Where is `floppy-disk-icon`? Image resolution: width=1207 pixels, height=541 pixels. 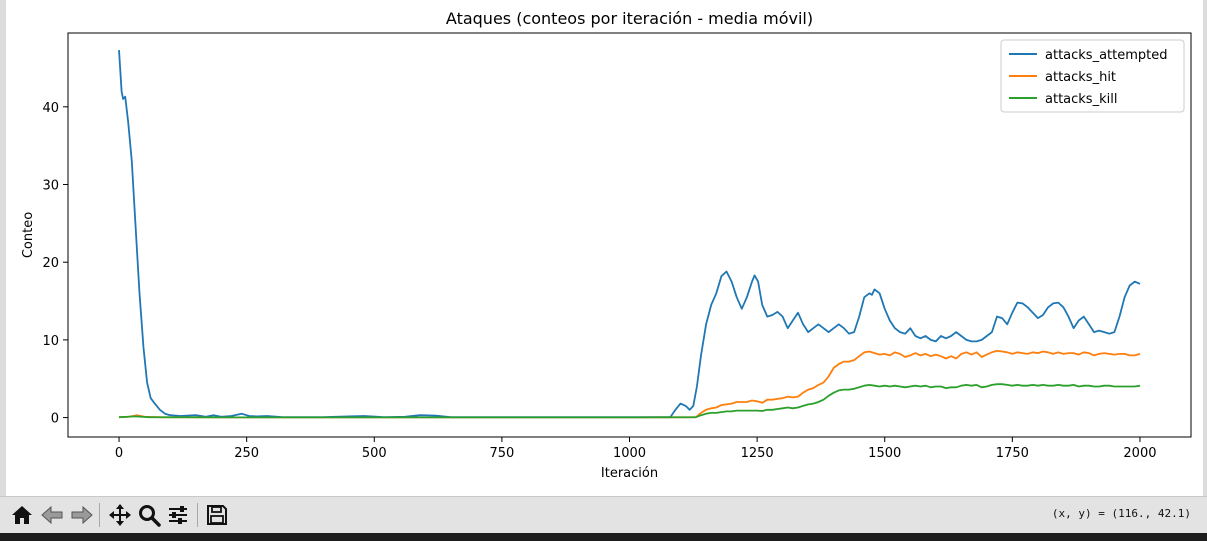 floppy-disk-icon is located at coordinates (217, 515).